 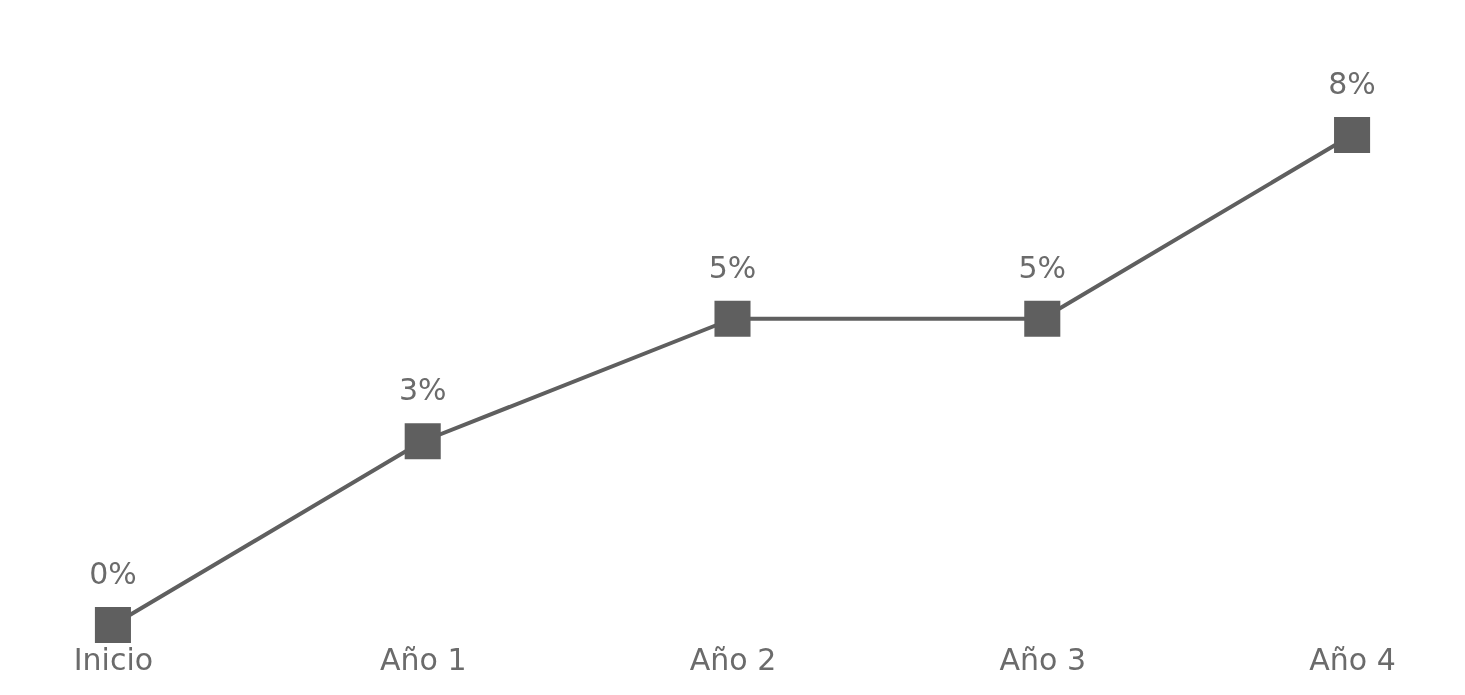 I want to click on data-label: 3%, so click(x=422, y=390).